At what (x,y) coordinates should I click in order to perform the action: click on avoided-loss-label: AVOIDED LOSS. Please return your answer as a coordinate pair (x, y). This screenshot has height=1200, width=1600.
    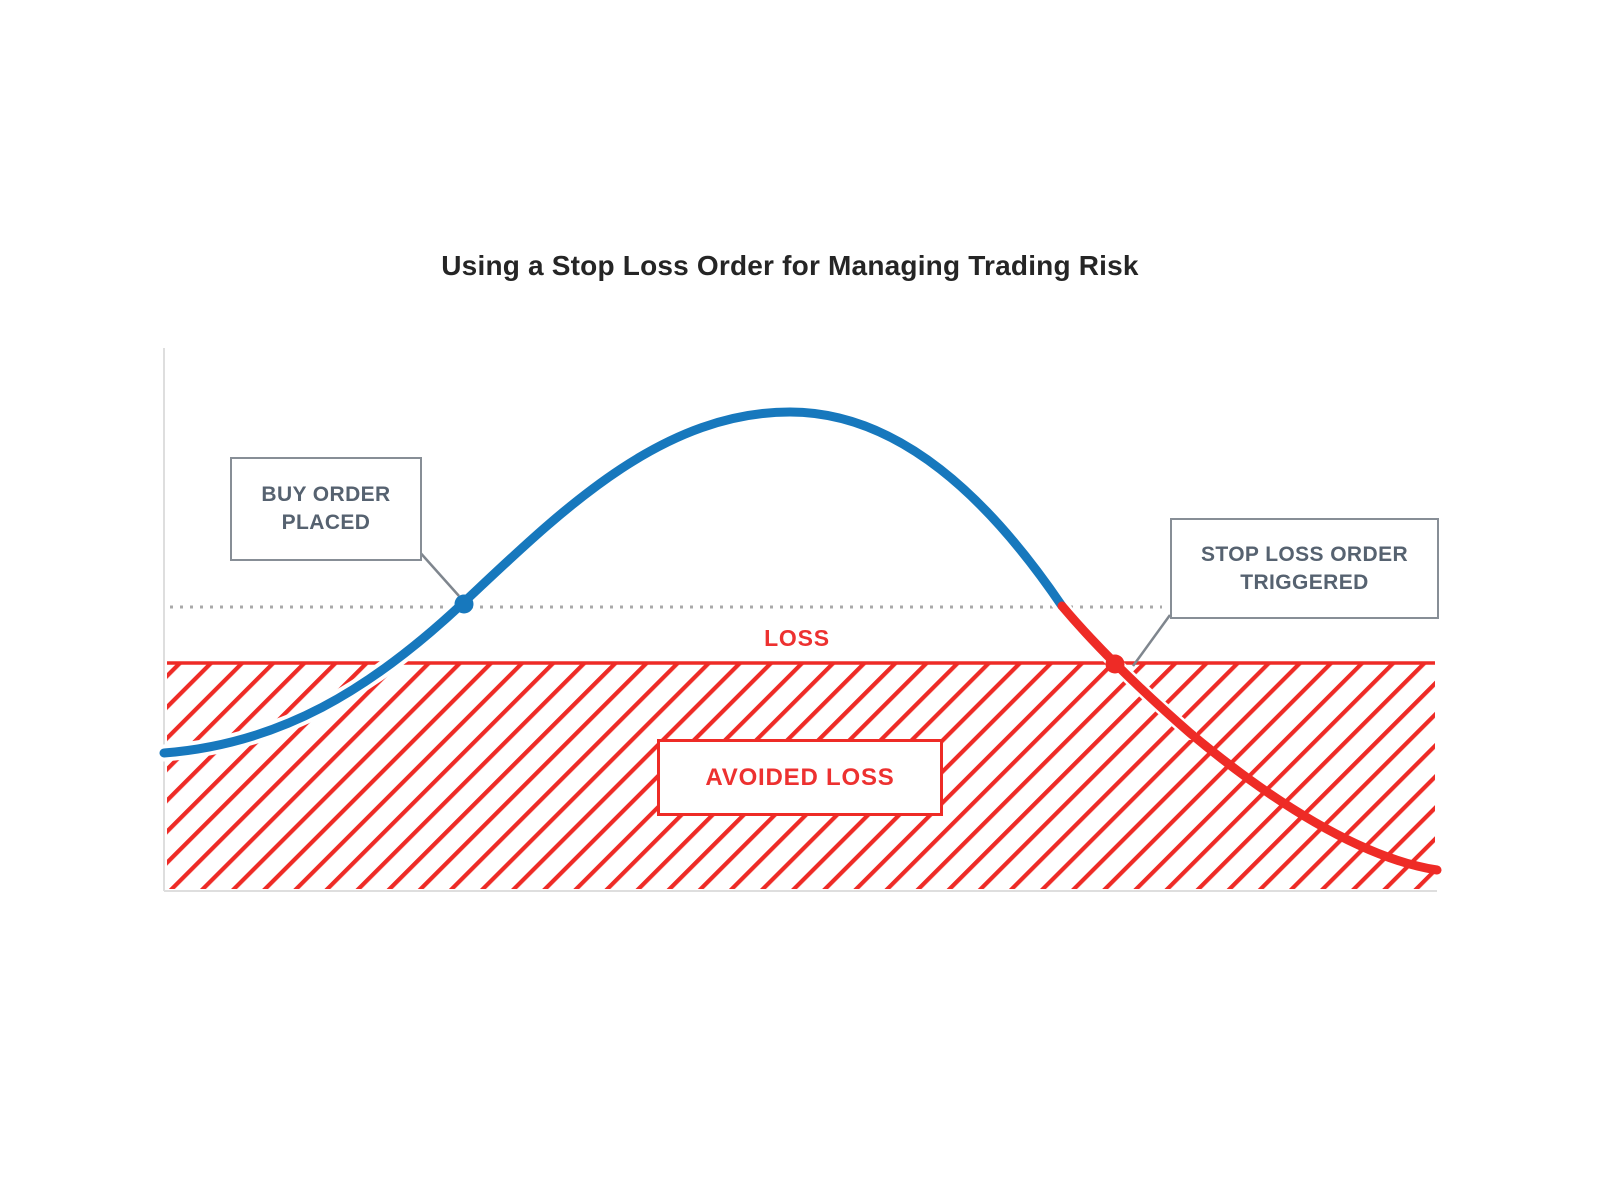
    Looking at the image, I should click on (800, 777).